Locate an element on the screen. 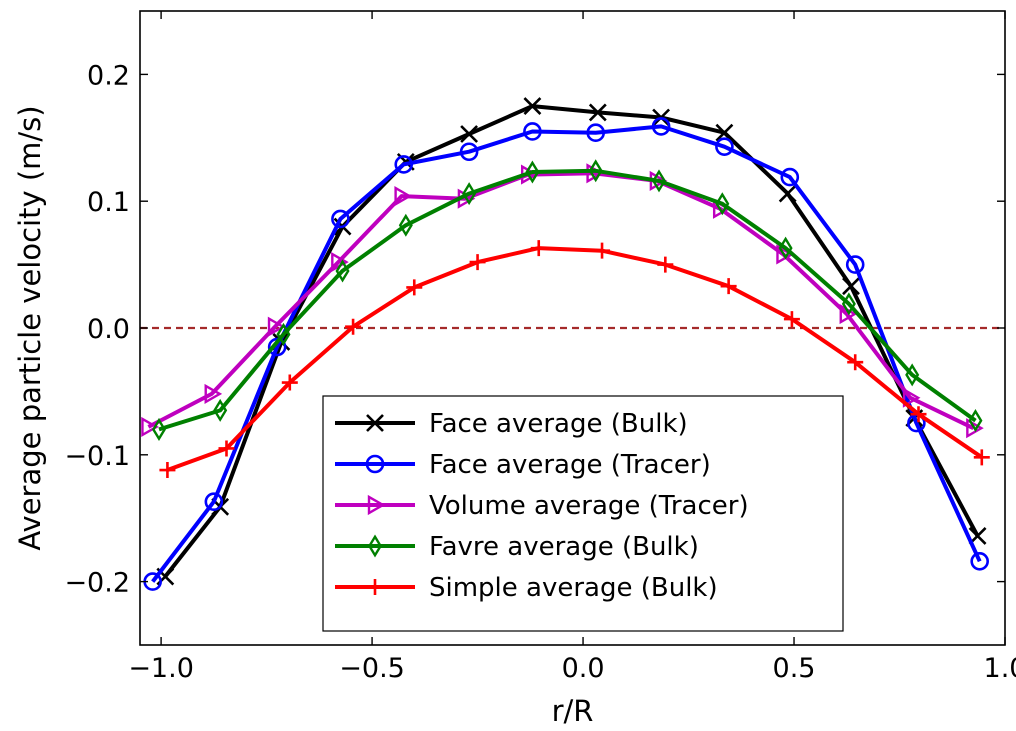 This screenshot has width=1016, height=731. x-tick-label: 0.0 is located at coordinates (583, 668).